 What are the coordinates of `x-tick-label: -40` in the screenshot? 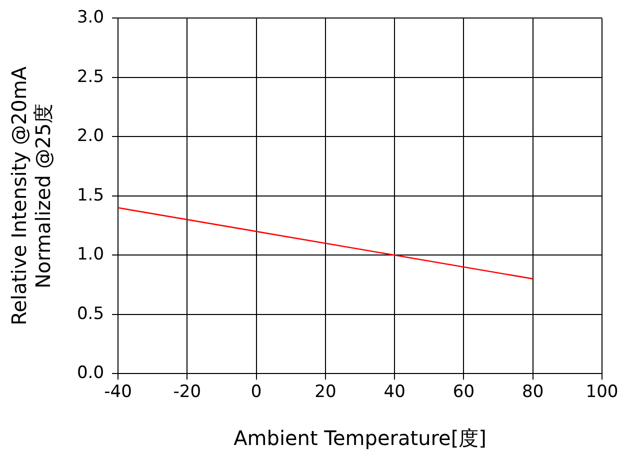 It's located at (118, 392).